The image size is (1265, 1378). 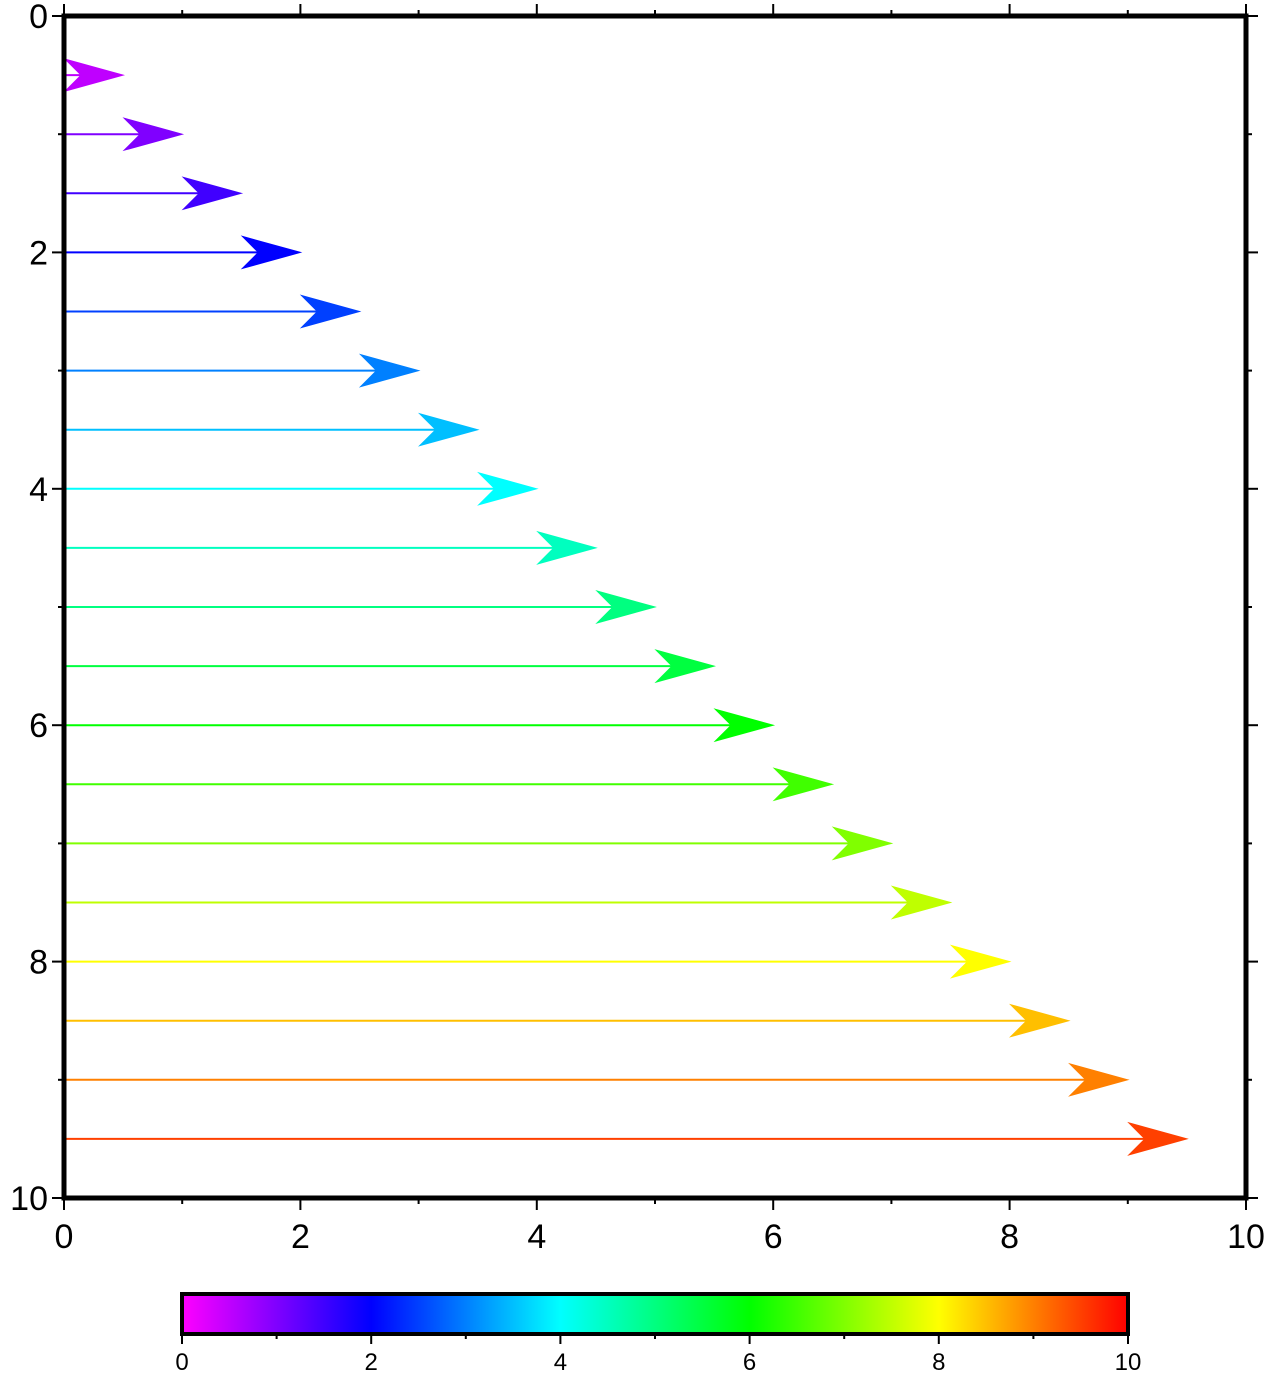 What do you see at coordinates (29, 1199) in the screenshot?
I see `y-tick-label: 10` at bounding box center [29, 1199].